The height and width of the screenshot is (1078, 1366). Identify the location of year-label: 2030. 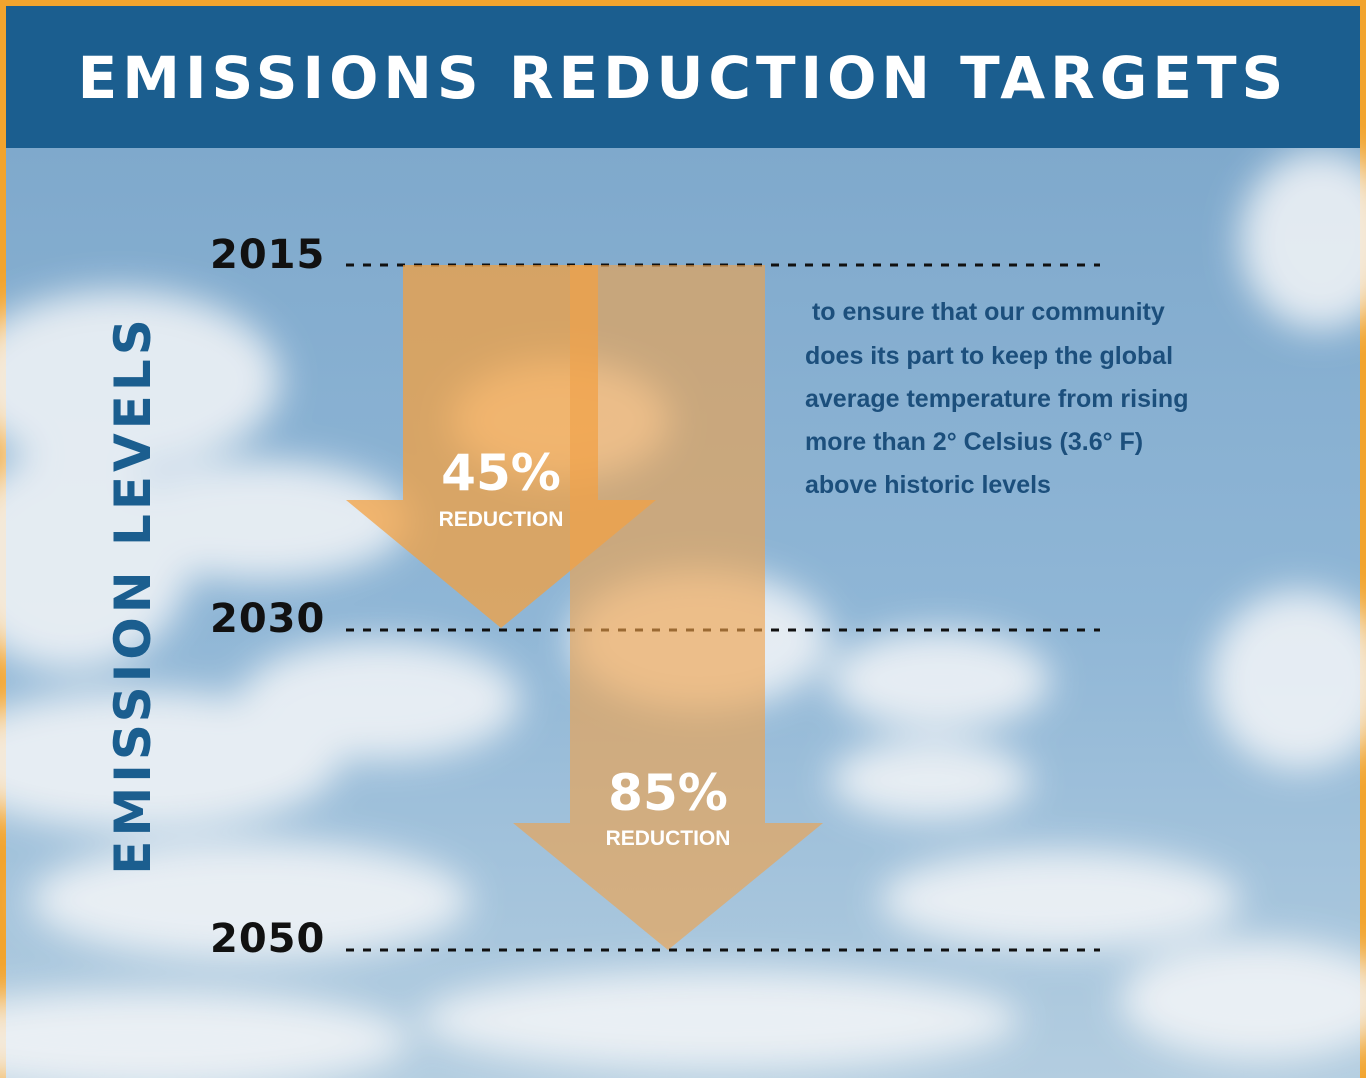
(267, 619).